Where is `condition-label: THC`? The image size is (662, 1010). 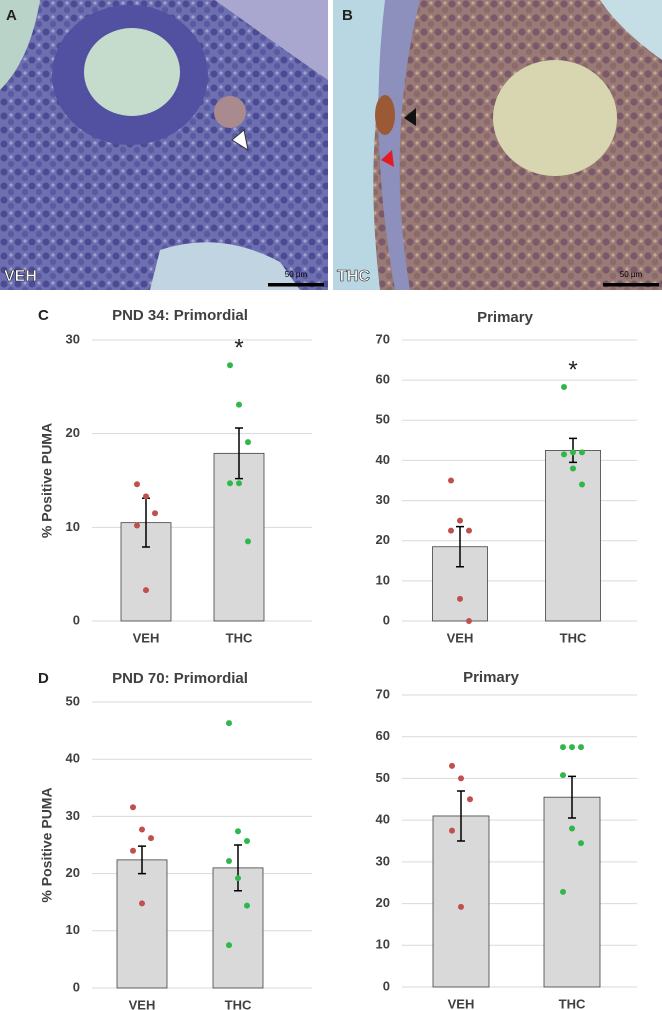
condition-label: THC is located at coordinates (353, 276).